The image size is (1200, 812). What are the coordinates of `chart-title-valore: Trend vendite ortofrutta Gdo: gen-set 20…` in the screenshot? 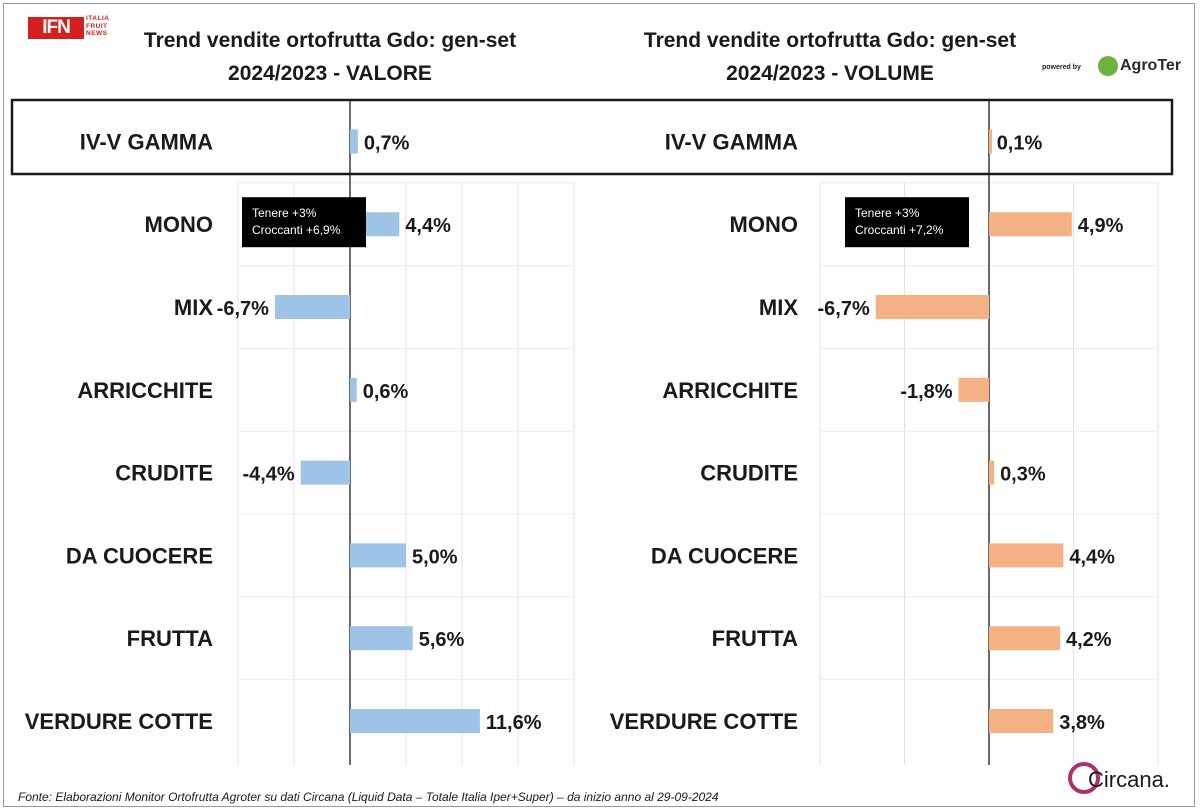 It's located at (330, 57).